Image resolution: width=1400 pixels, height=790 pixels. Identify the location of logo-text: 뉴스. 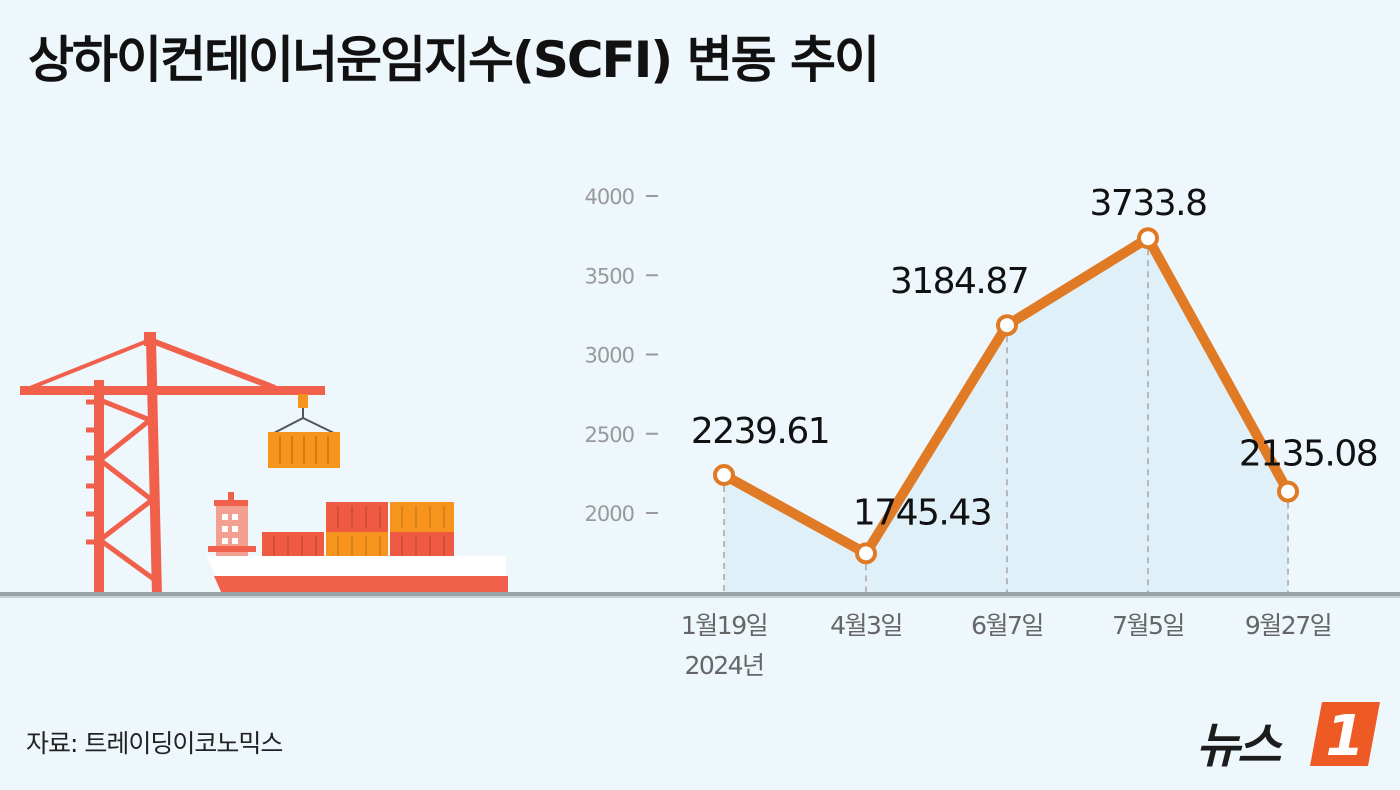
(1238, 746).